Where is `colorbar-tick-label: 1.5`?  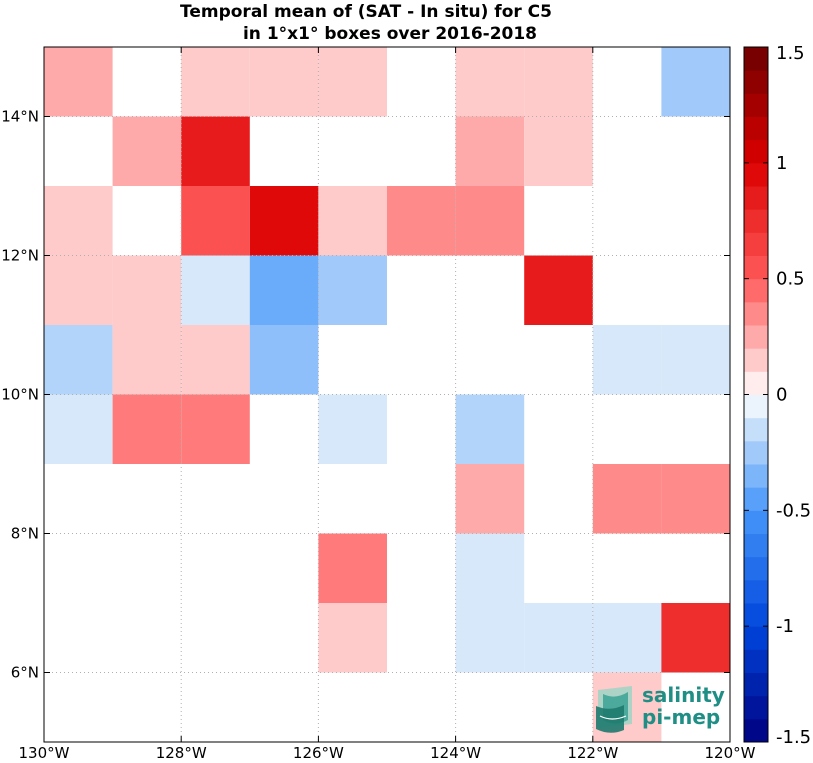
colorbar-tick-label: 1.5 is located at coordinates (790, 53).